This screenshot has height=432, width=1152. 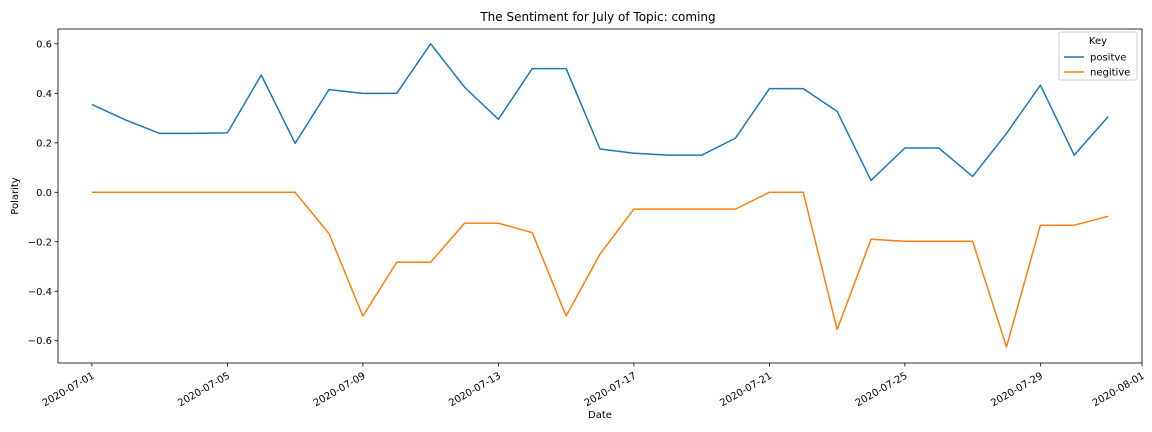 What do you see at coordinates (600, 415) in the screenshot?
I see `x-axis-label: Date` at bounding box center [600, 415].